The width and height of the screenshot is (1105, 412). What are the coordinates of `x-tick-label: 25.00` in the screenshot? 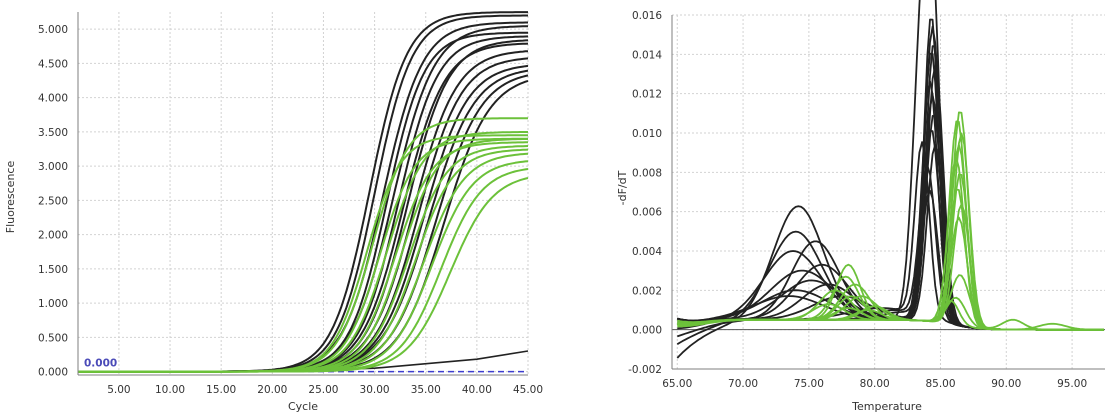 It's located at (323, 390).